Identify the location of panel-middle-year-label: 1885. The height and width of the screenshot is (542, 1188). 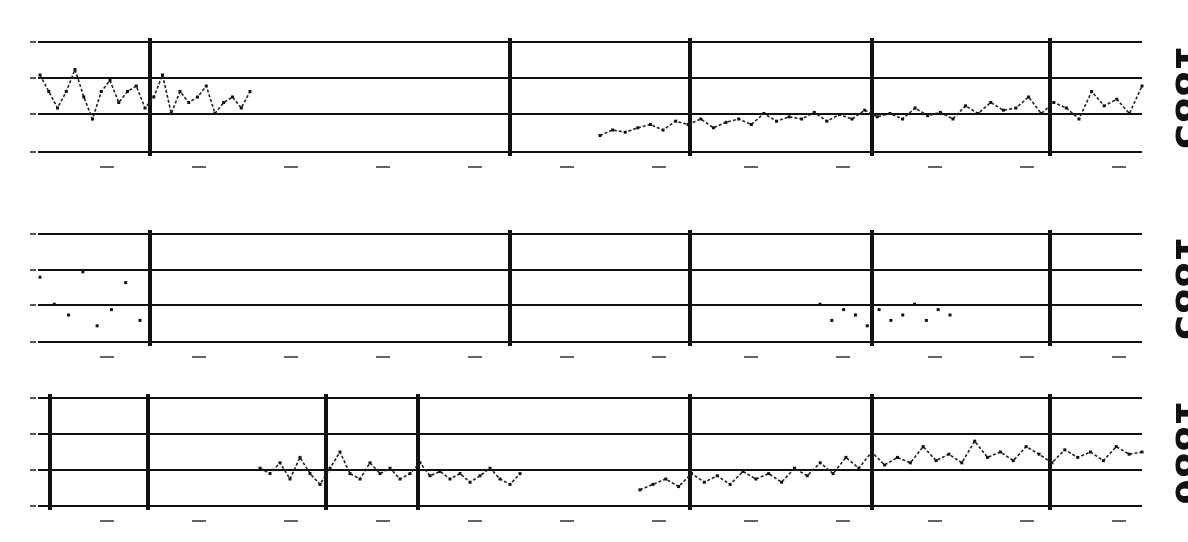
(1177, 288).